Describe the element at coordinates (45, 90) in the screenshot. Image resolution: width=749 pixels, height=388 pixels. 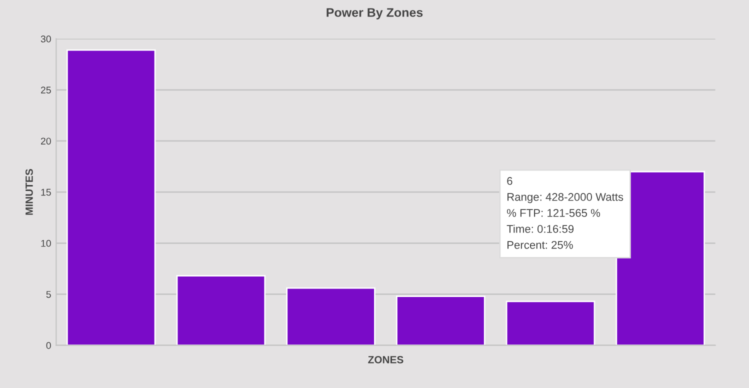
I see `y-tick-label: 25` at that location.